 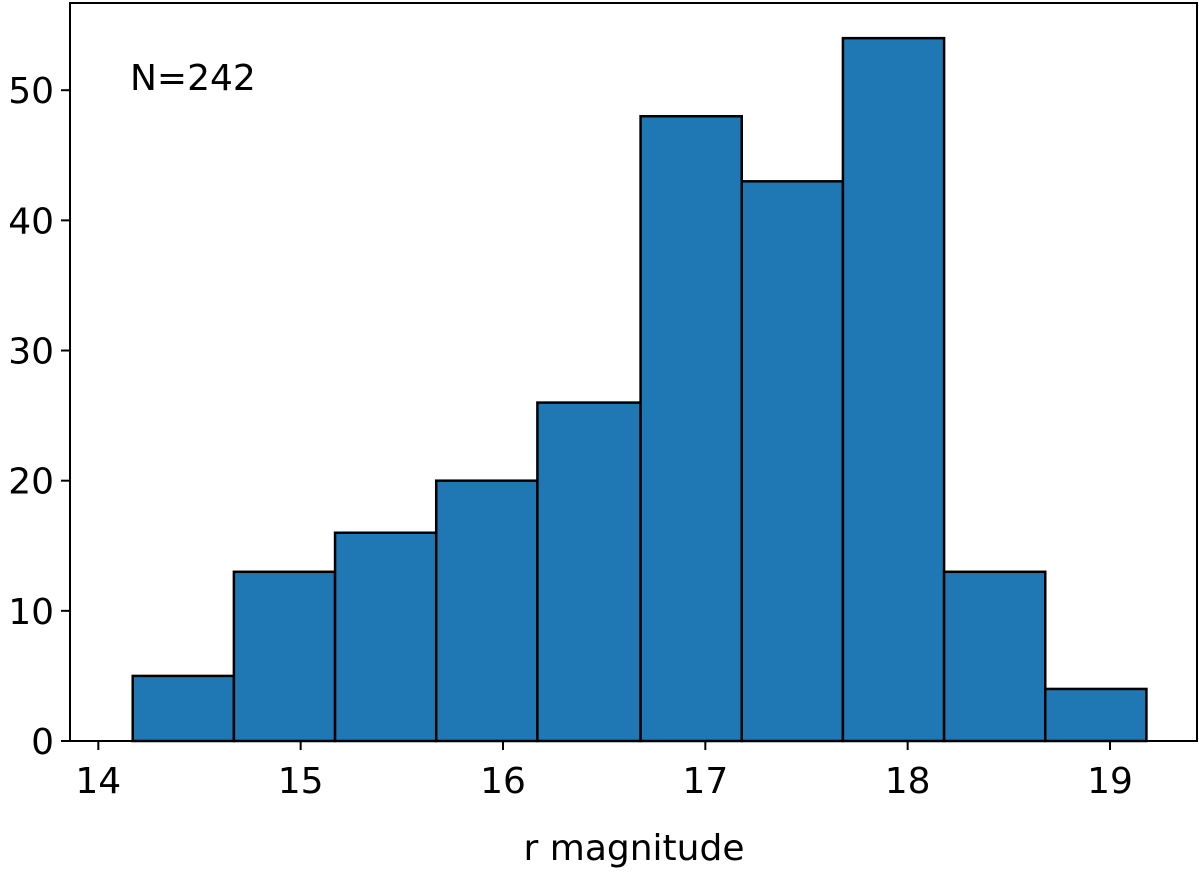 I want to click on y-tick-label: 40, so click(x=31, y=221).